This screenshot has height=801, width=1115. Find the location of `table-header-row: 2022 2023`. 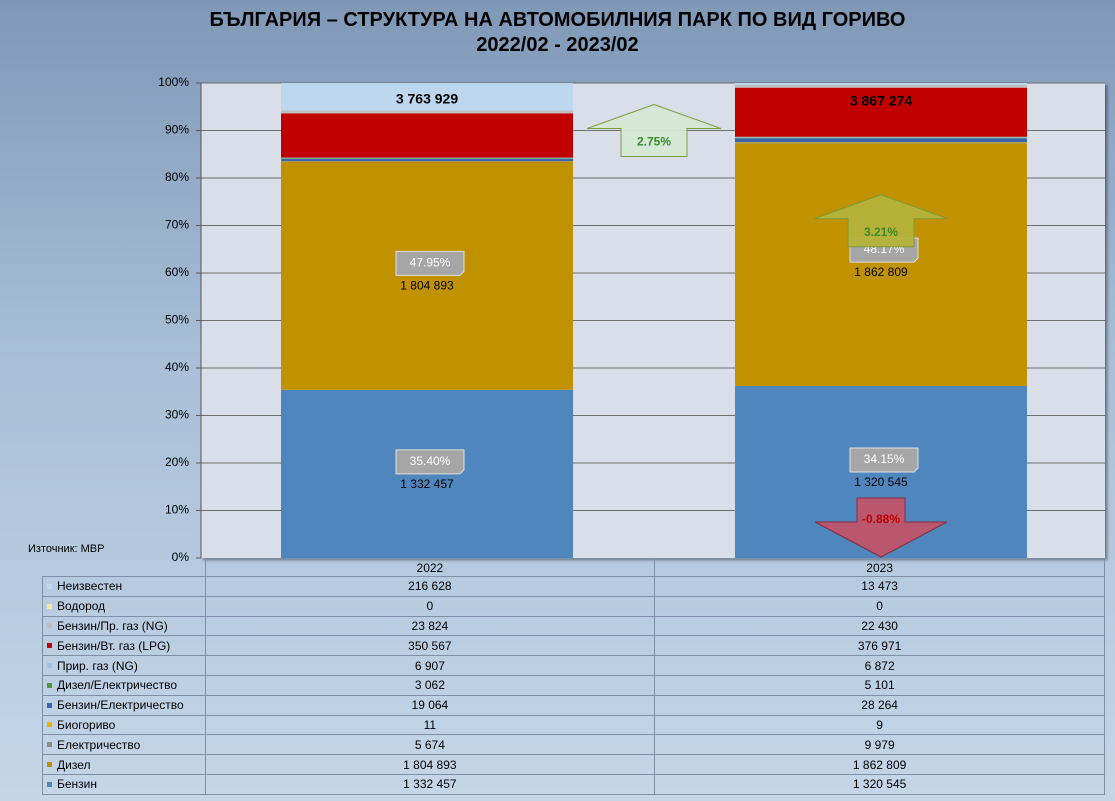

table-header-row: 2022 2023 is located at coordinates (573, 567).